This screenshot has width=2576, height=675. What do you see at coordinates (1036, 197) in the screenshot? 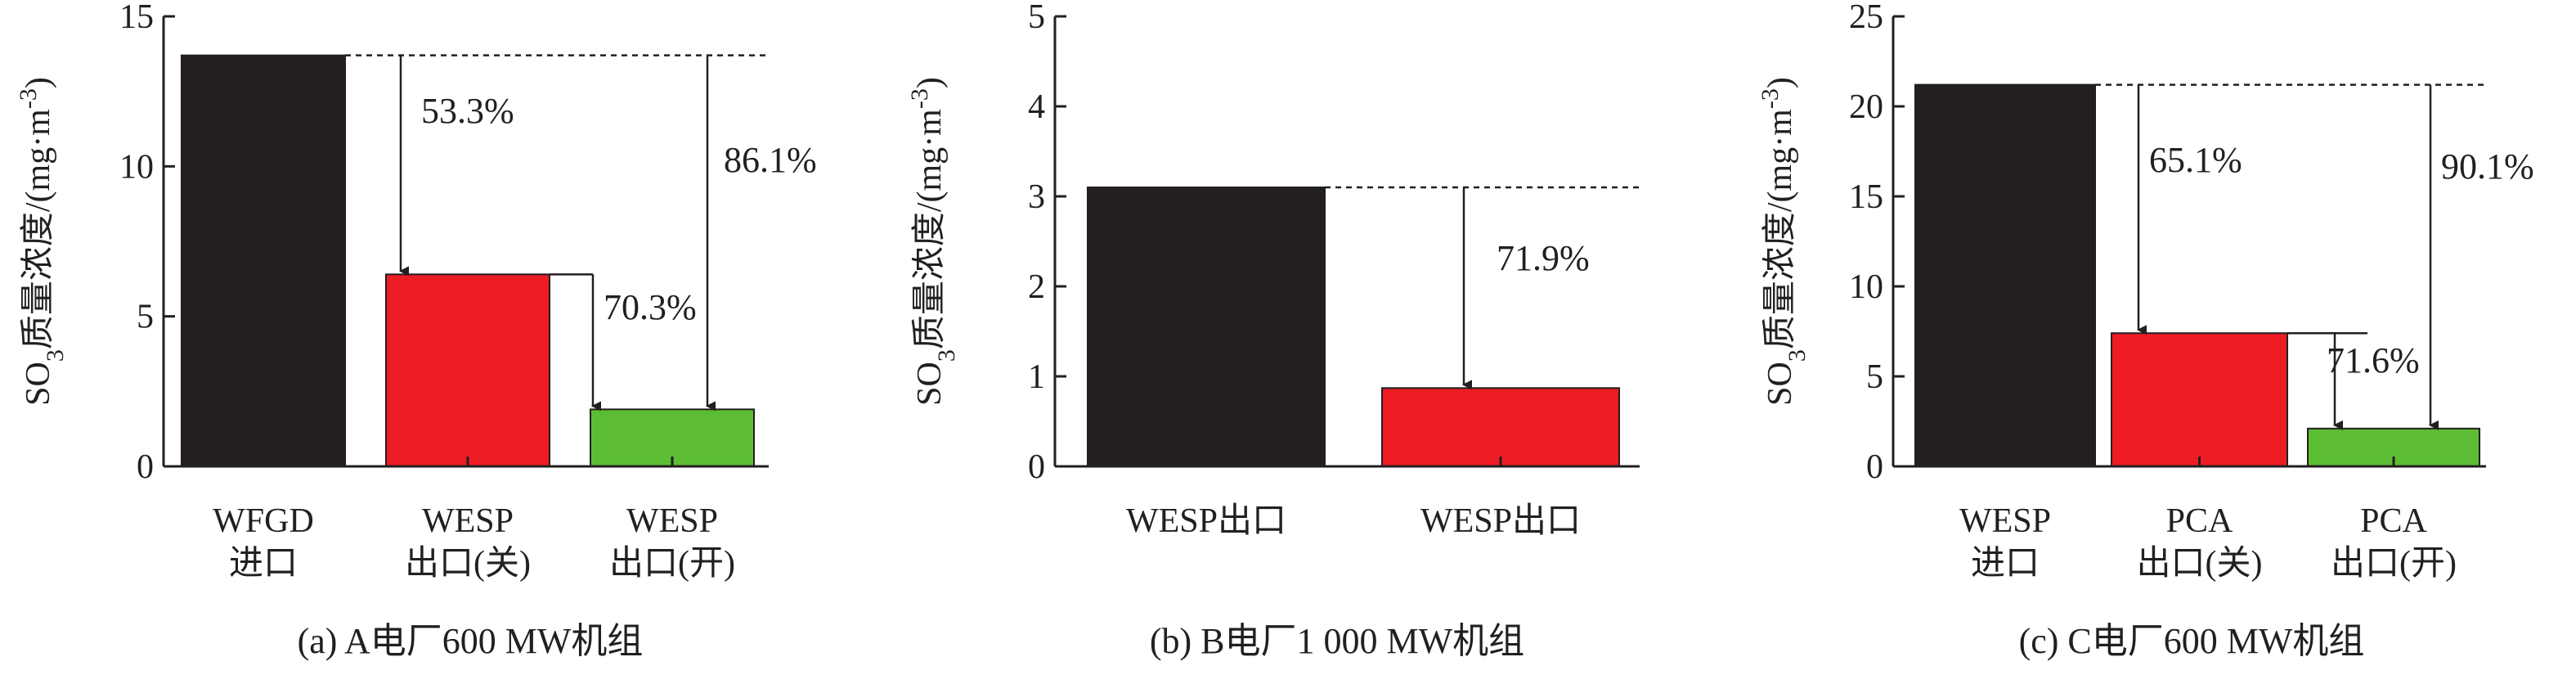
I see `y-tick-label: 3` at bounding box center [1036, 197].